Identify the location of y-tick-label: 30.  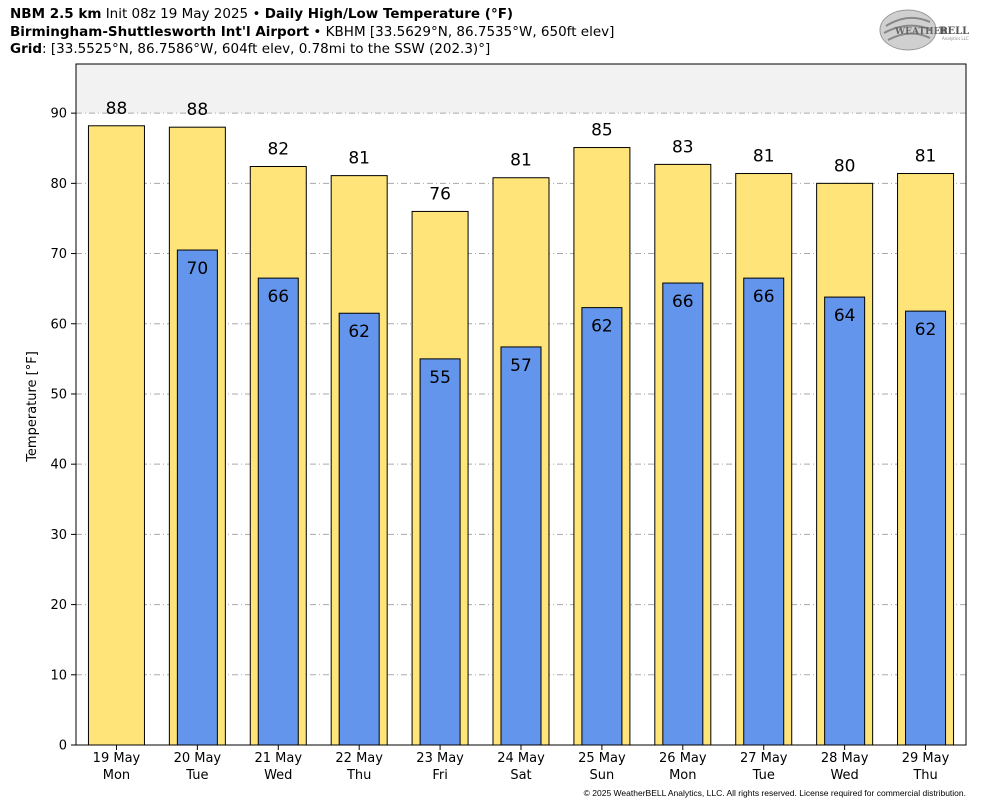
(58, 535).